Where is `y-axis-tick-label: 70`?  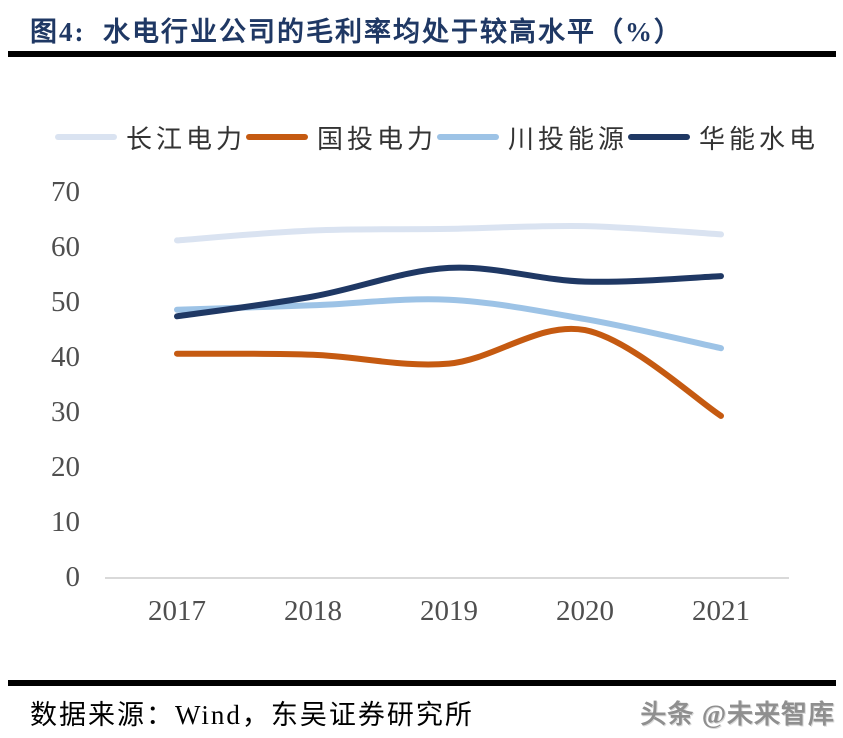
y-axis-tick-label: 70 is located at coordinates (65, 192).